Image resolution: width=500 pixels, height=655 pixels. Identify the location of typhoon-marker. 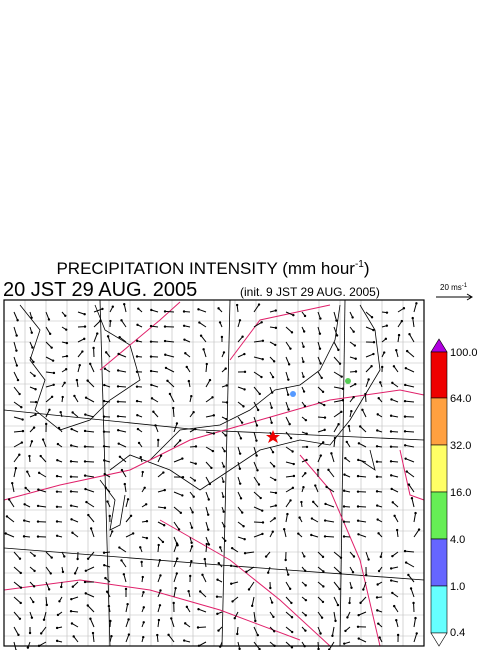
(273, 436).